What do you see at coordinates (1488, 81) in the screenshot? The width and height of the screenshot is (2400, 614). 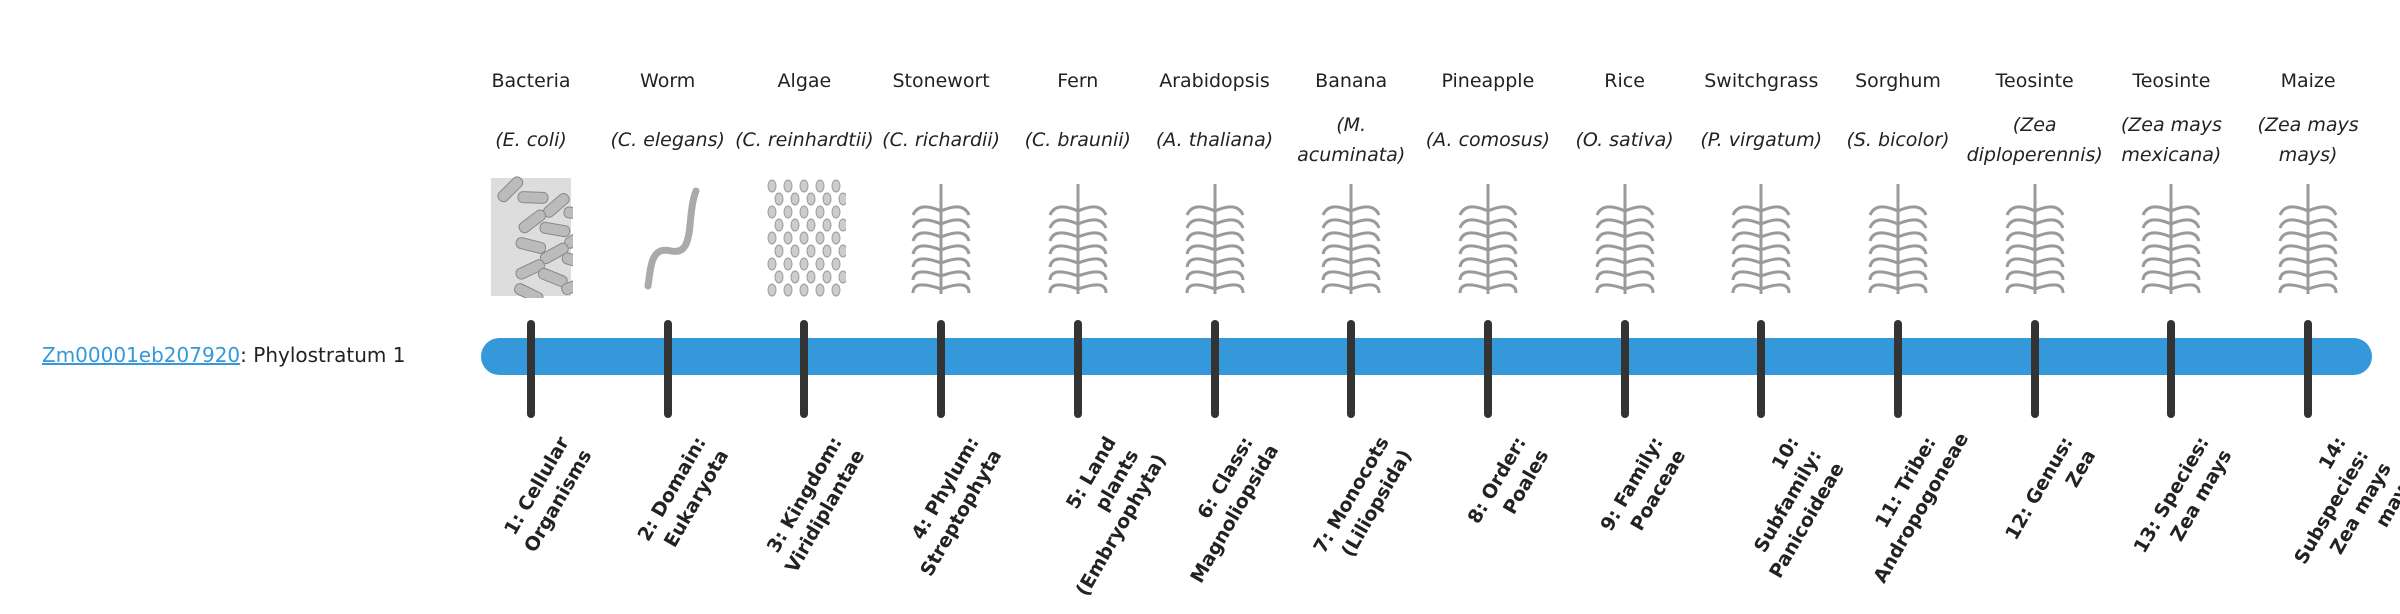 I see `taxon-common-name: Pineapple` at bounding box center [1488, 81].